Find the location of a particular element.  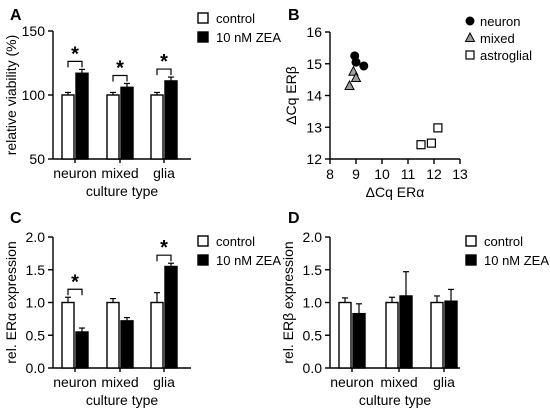

x-tick-label: 9 is located at coordinates (356, 174).